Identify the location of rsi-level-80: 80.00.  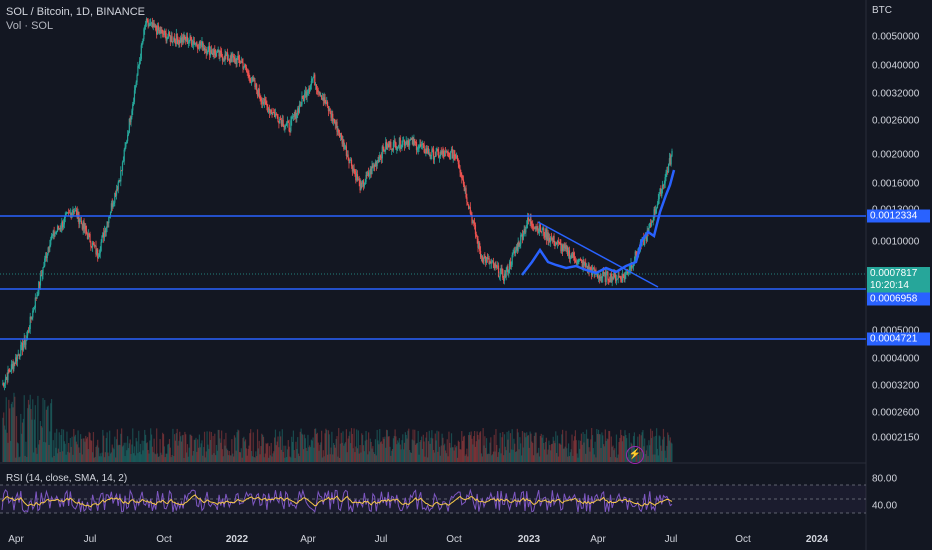
(885, 479).